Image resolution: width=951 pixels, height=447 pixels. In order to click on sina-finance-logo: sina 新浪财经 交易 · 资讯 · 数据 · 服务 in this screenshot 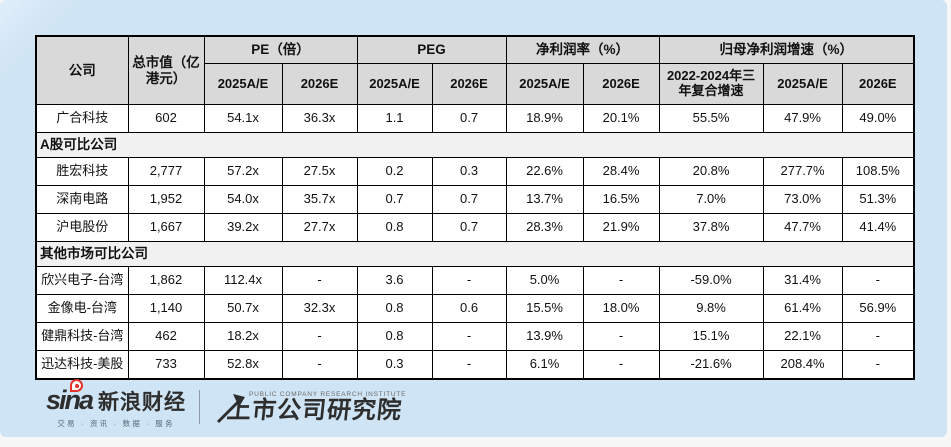, I will do `click(116, 404)`.